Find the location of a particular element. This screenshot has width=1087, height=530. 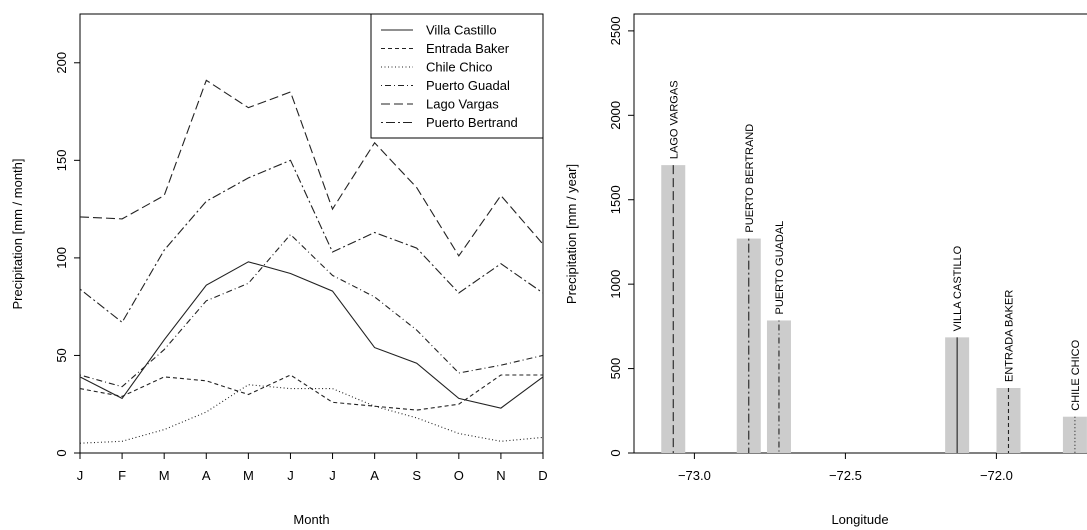

series-line-lago-vargas is located at coordinates (311, 168).